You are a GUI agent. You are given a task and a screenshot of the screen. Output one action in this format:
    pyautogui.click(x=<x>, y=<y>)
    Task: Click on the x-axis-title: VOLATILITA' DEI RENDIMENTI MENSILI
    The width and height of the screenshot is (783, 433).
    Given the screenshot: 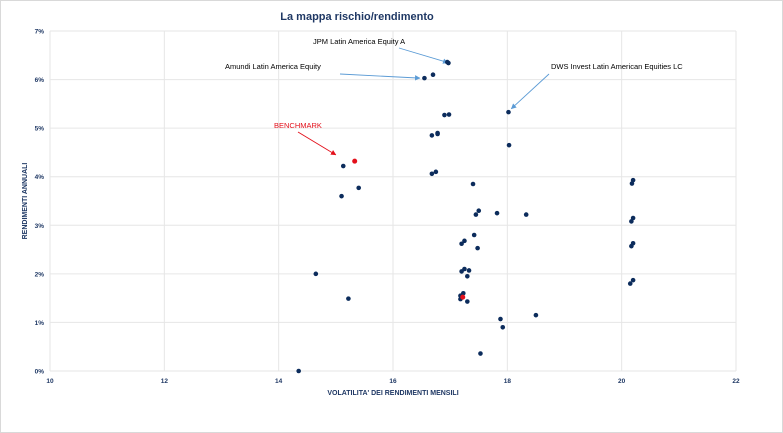 What is the action you would take?
    pyautogui.click(x=392, y=393)
    